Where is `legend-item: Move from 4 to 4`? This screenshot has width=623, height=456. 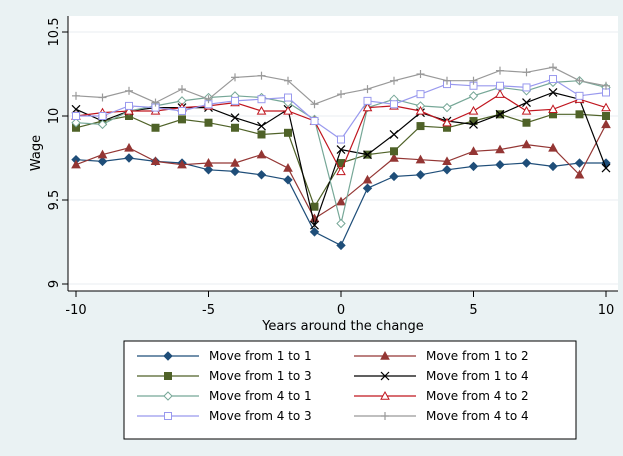 legend-item: Move from 4 to 4 is located at coordinates (441, 416).